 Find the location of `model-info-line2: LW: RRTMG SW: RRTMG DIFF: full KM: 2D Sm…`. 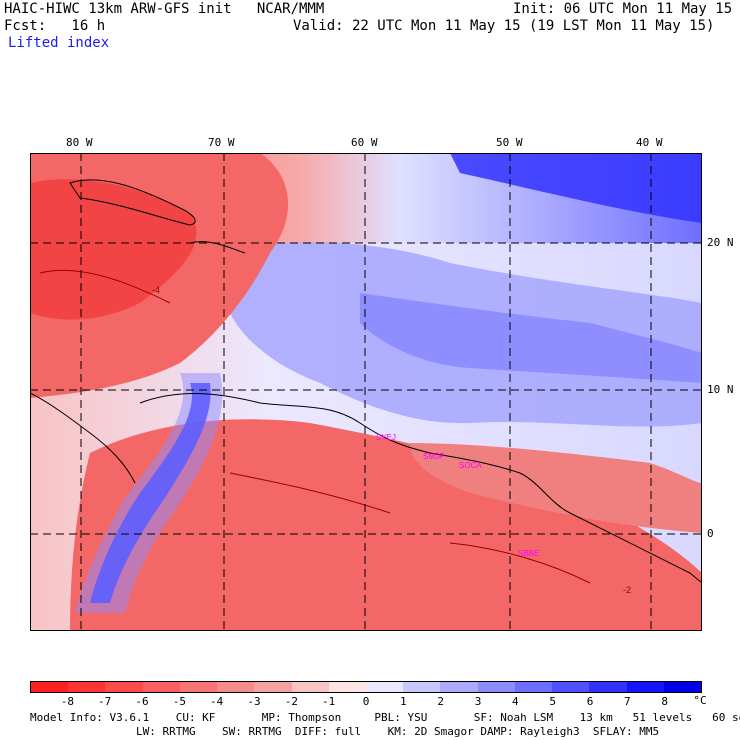

model-info-line2: LW: RRTMG SW: RRTMG DIFF: full KM: 2D Sm… is located at coordinates (345, 731).